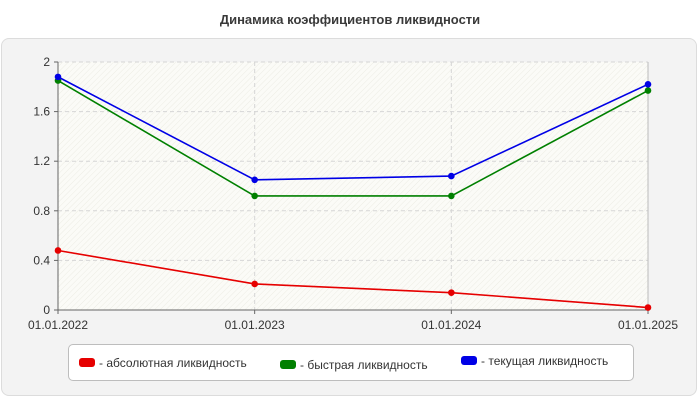  What do you see at coordinates (255, 325) in the screenshot?
I see `x-tick-label: 01.01.2023` at bounding box center [255, 325].